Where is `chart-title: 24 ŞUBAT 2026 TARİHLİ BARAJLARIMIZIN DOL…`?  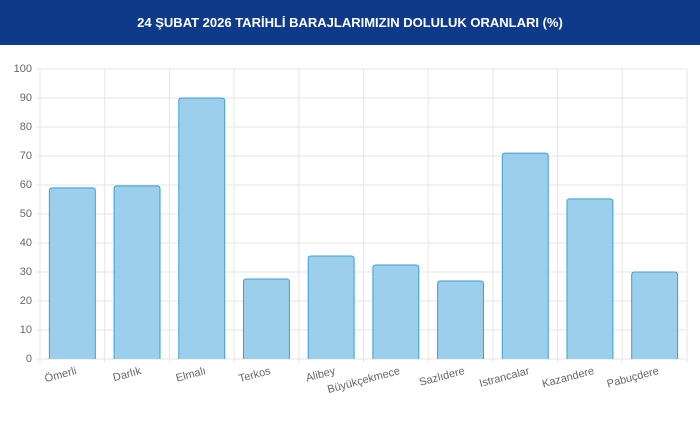 chart-title: 24 ŞUBAT 2026 TARİHLİ BARAJLARIMIZIN DOL… is located at coordinates (350, 22).